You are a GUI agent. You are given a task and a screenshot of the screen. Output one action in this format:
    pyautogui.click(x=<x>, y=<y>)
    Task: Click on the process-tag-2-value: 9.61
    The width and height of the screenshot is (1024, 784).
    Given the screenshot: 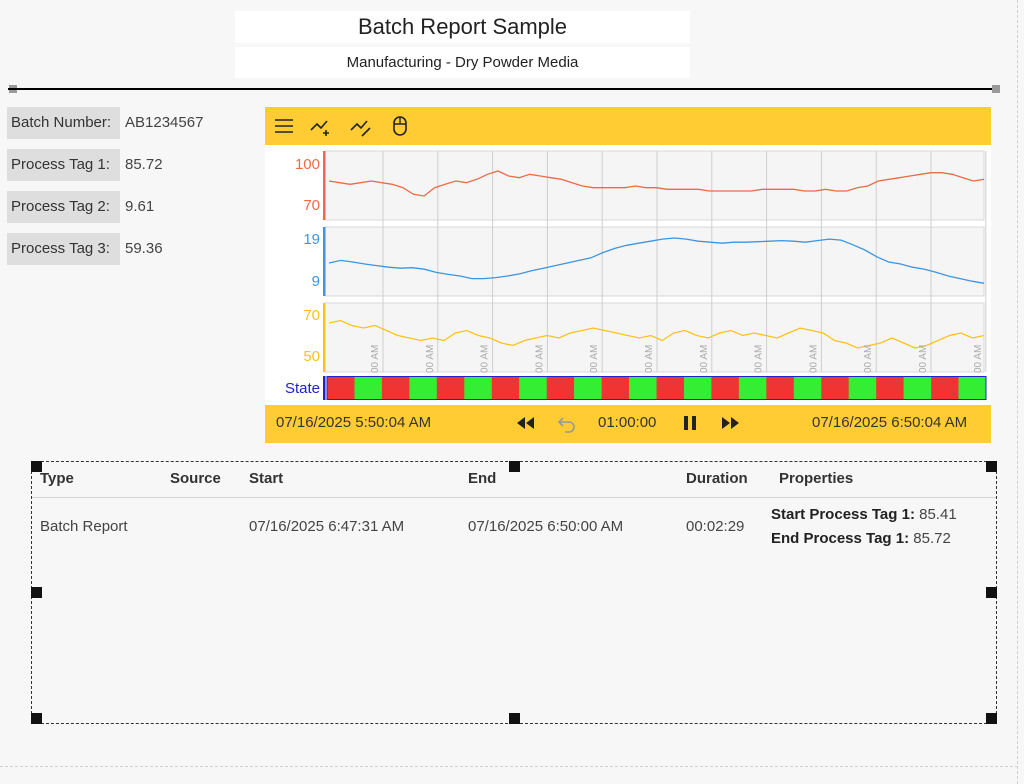 What is the action you would take?
    pyautogui.click(x=140, y=206)
    